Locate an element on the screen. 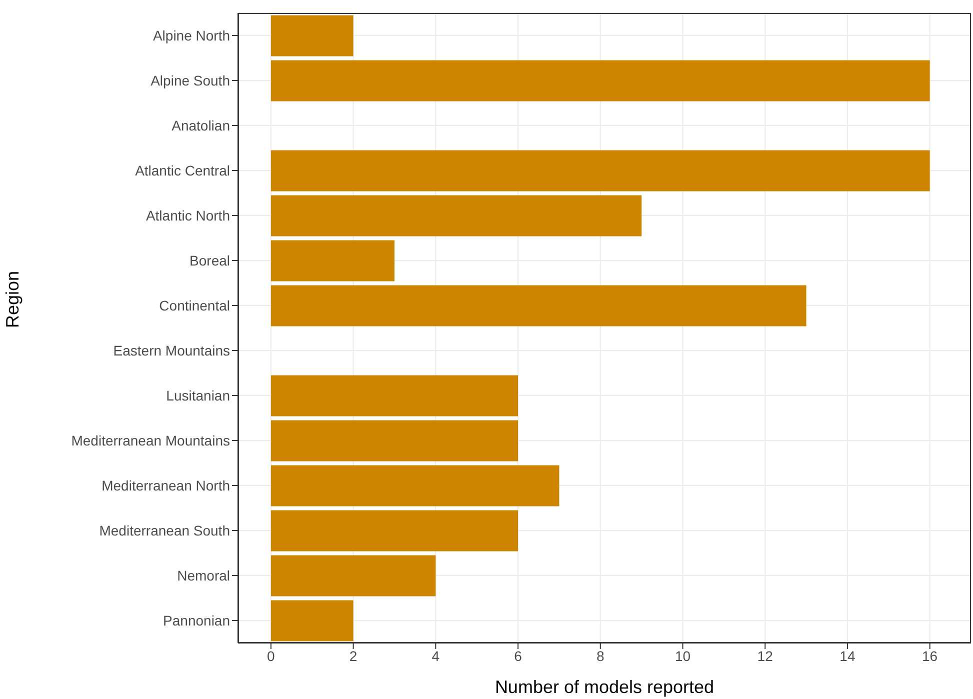 Image resolution: width=973 pixels, height=699 pixels. y-tick-label: Eastern Mountains is located at coordinates (171, 350).